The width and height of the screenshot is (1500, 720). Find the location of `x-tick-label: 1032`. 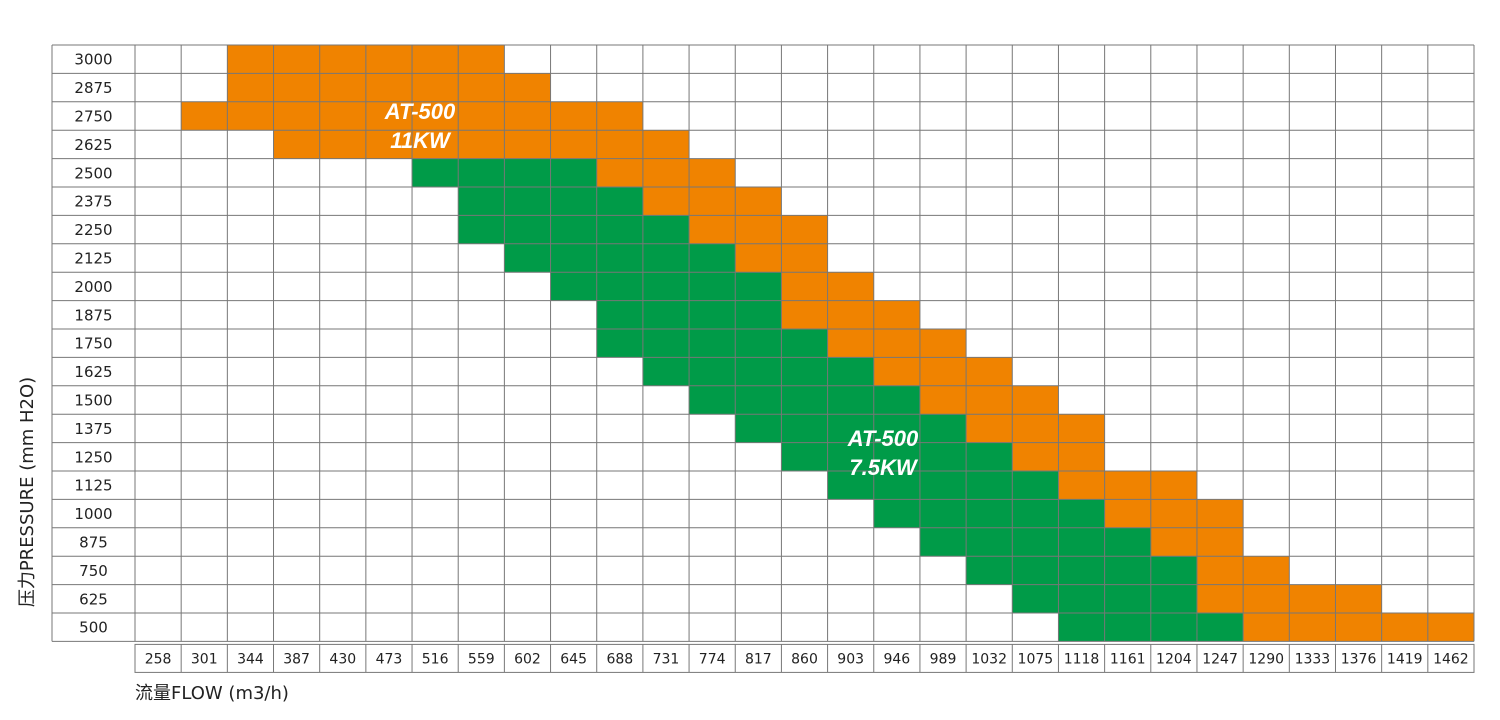

x-tick-label: 1032 is located at coordinates (989, 659).